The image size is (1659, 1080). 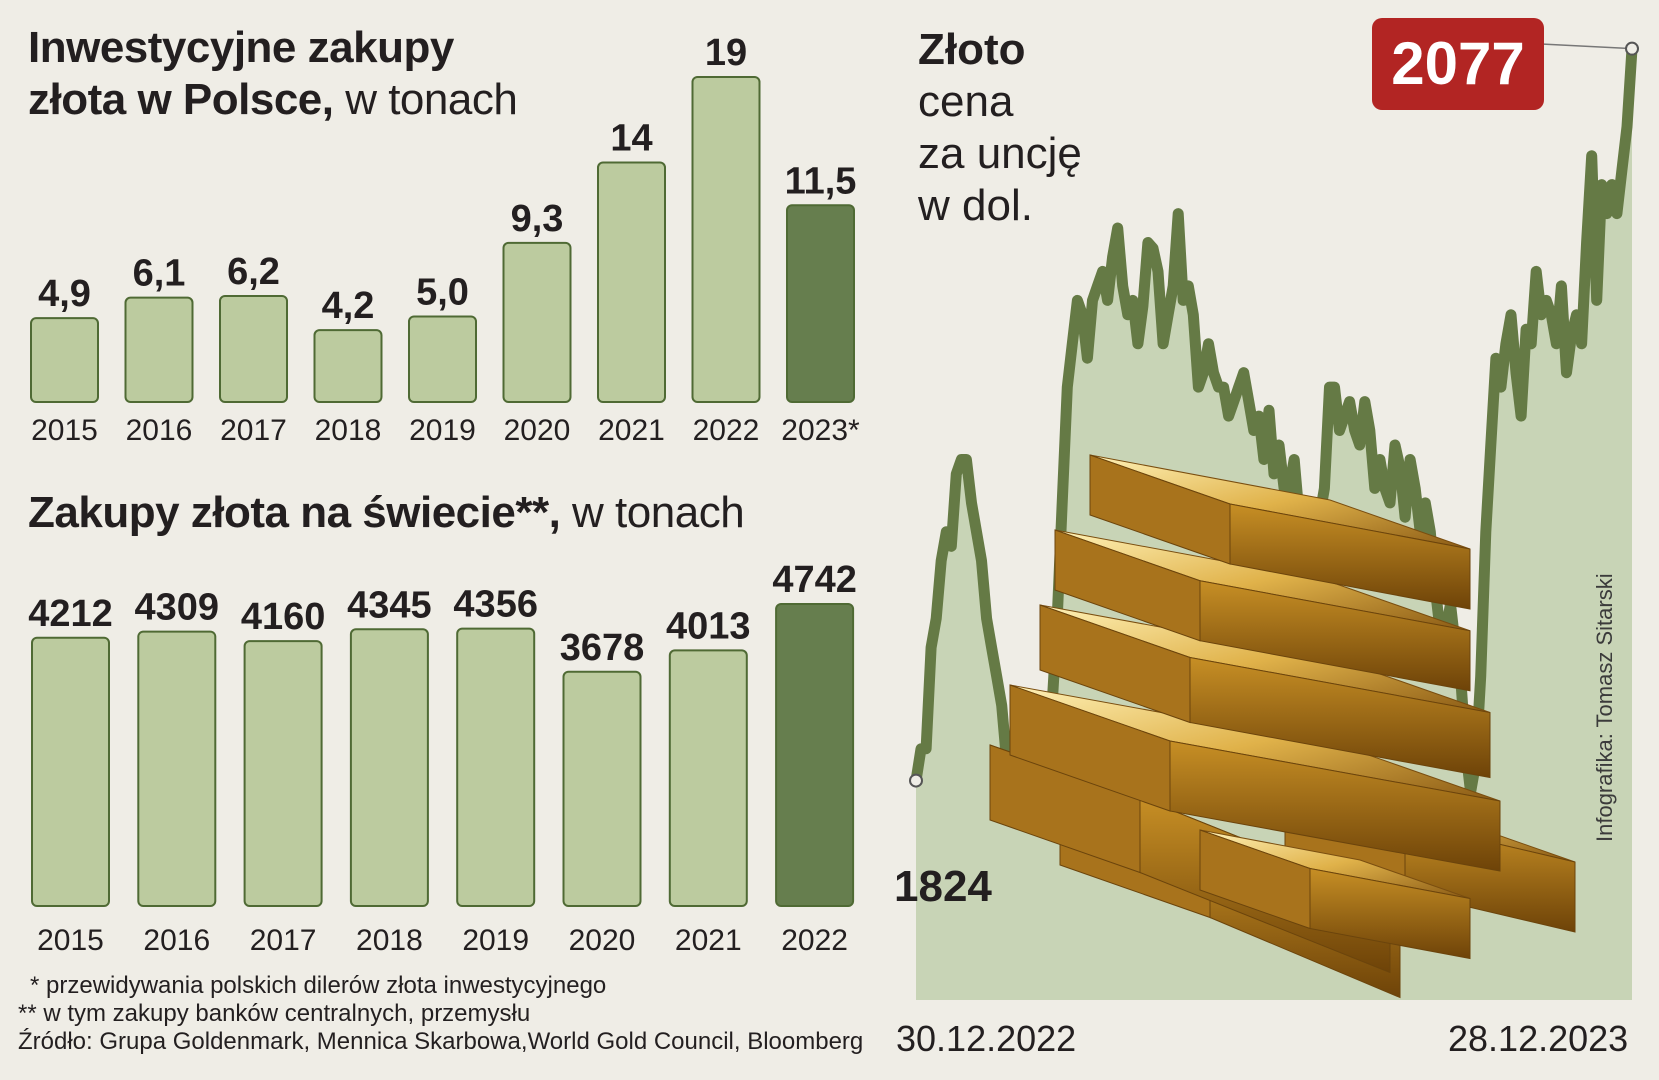 I want to click on poland-value-label: 14, so click(x=631, y=139).